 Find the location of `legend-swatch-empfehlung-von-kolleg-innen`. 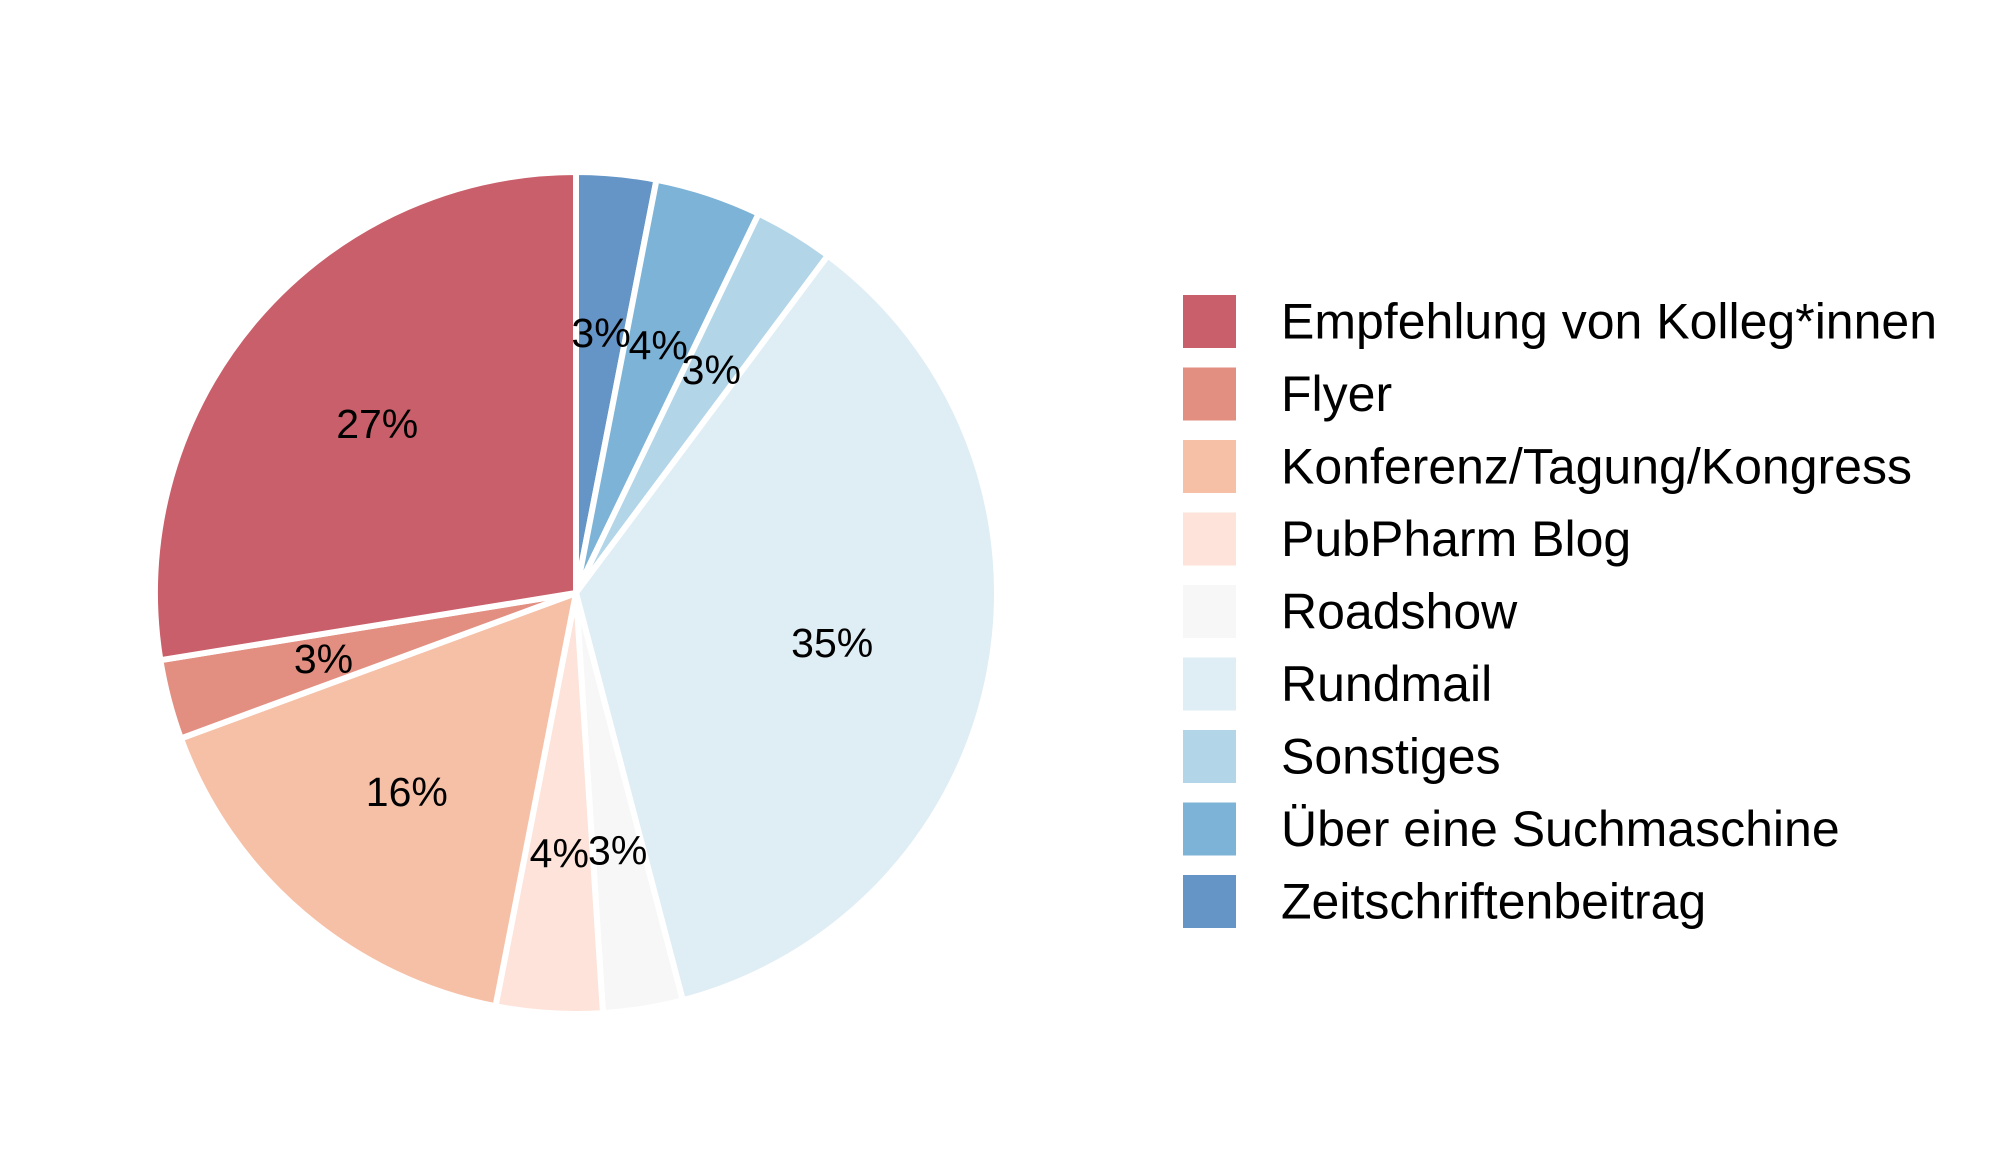

legend-swatch-empfehlung-von-kolleg-innen is located at coordinates (1209, 321).